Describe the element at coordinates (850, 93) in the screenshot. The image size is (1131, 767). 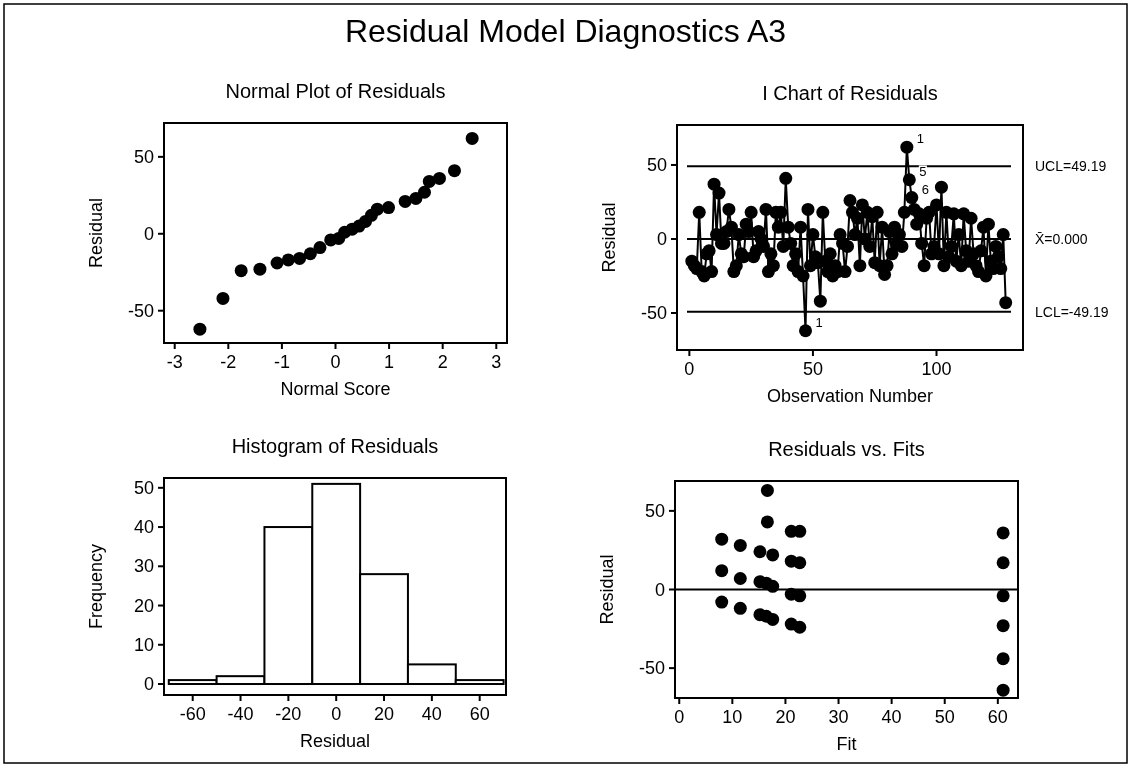
I see `chart-title: I Chart of Residuals` at that location.